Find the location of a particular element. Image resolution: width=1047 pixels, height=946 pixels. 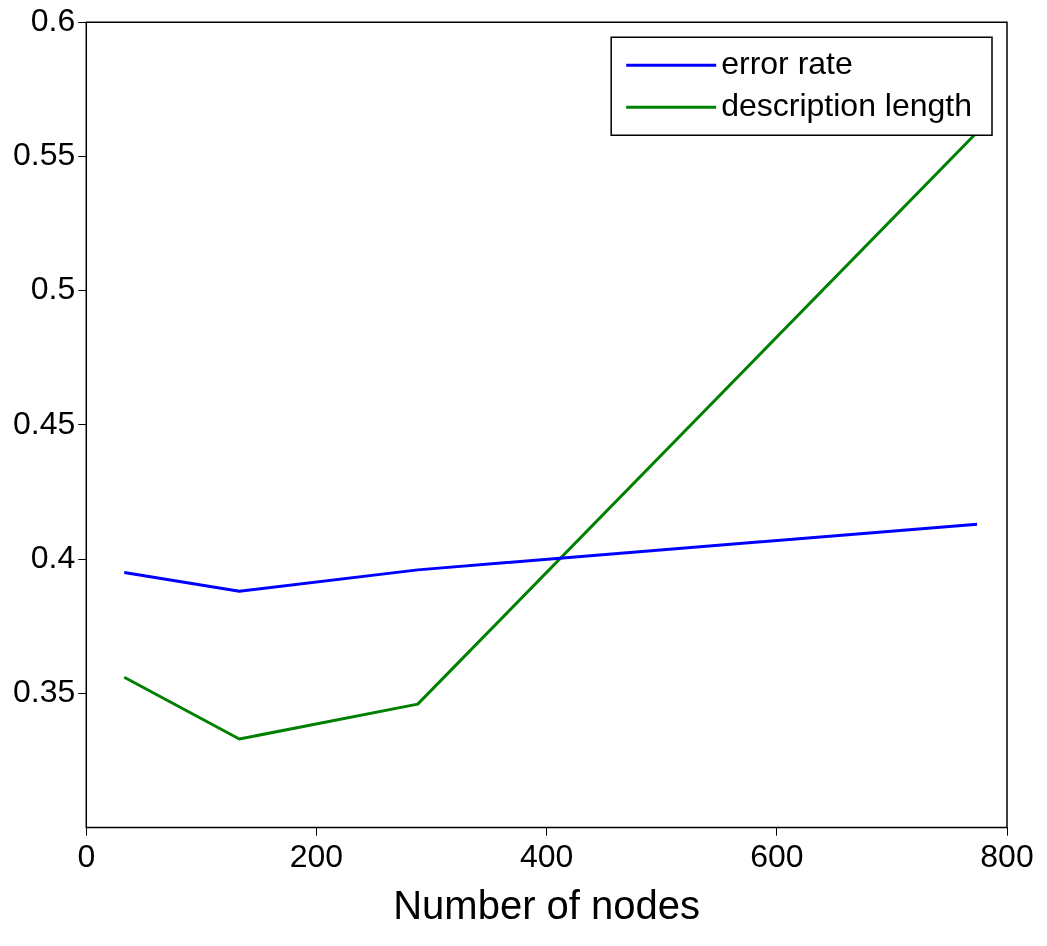

x-tick-label: 600 is located at coordinates (777, 855).